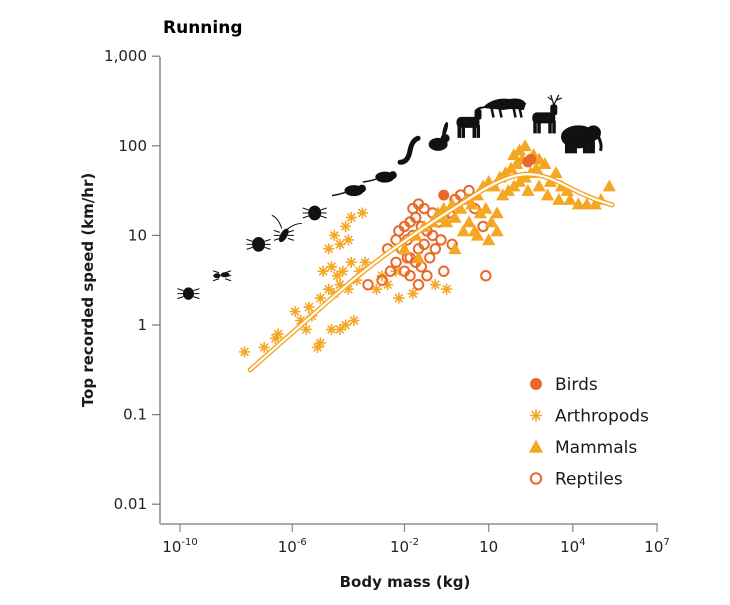 This screenshot has height=605, width=730. I want to click on cheetah-icon, so click(500, 108).